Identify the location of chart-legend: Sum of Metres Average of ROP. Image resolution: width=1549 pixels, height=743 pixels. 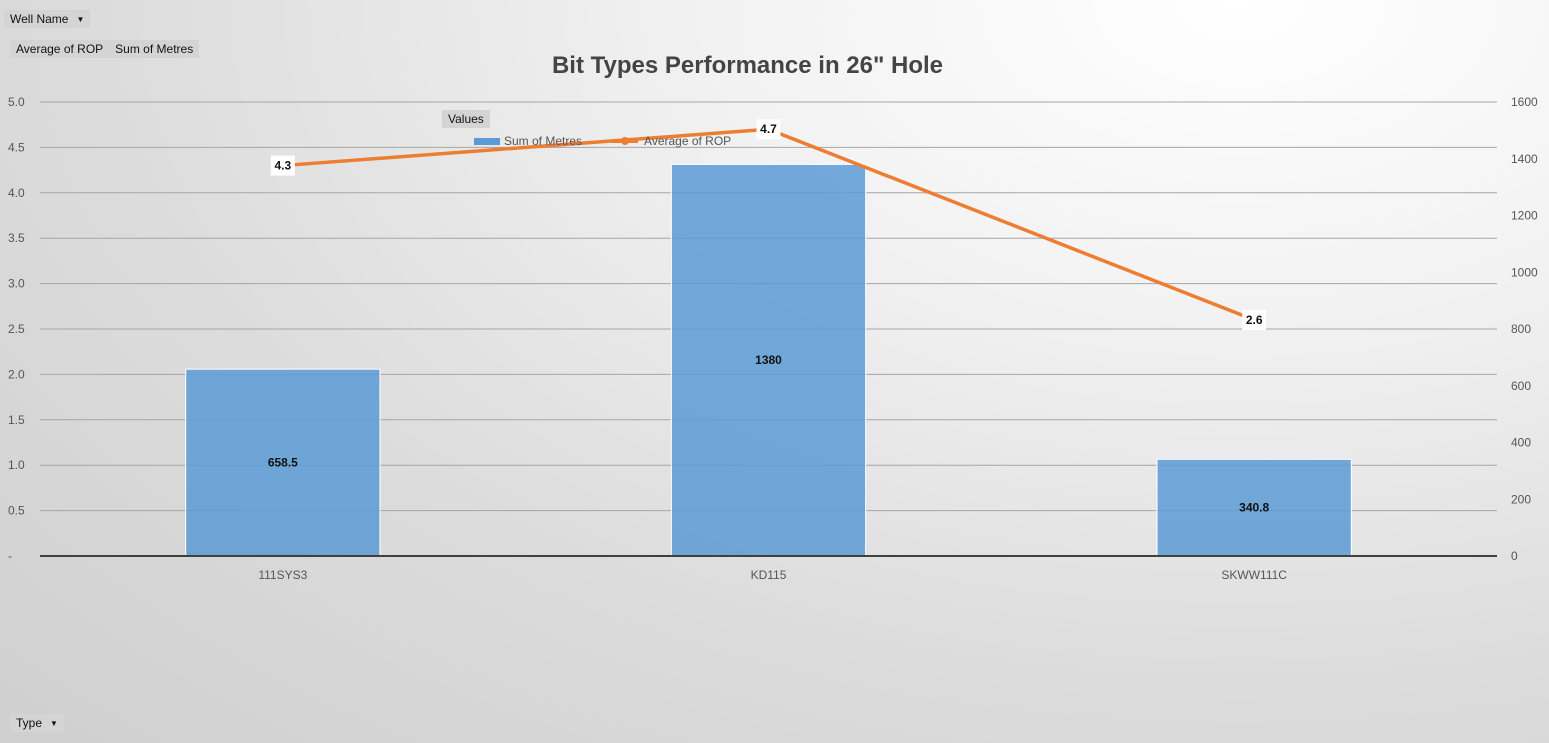
(617, 141).